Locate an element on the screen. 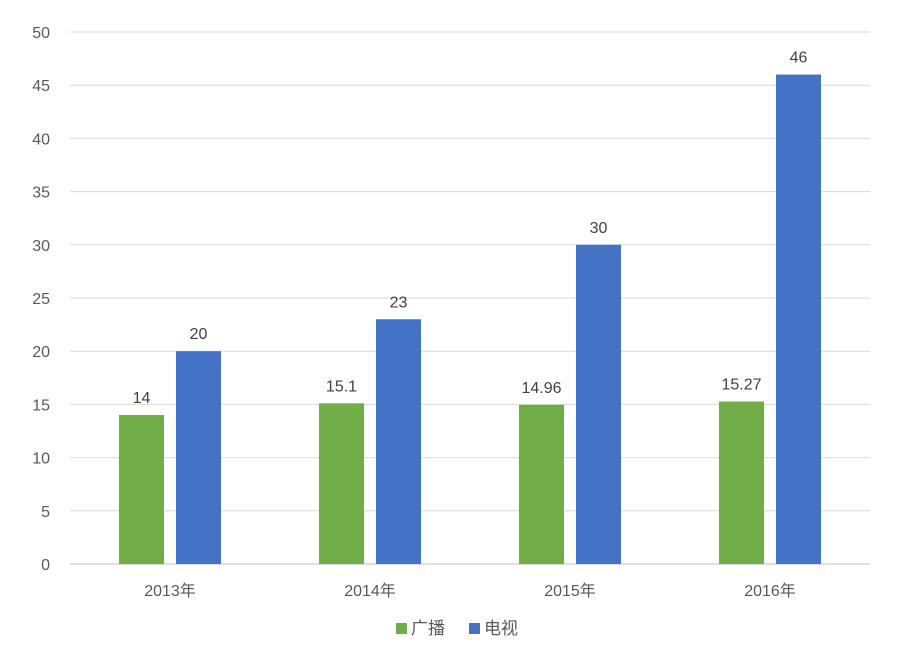 Image resolution: width=899 pixels, height=662 pixels. y-tick-label: 5 is located at coordinates (45, 512).